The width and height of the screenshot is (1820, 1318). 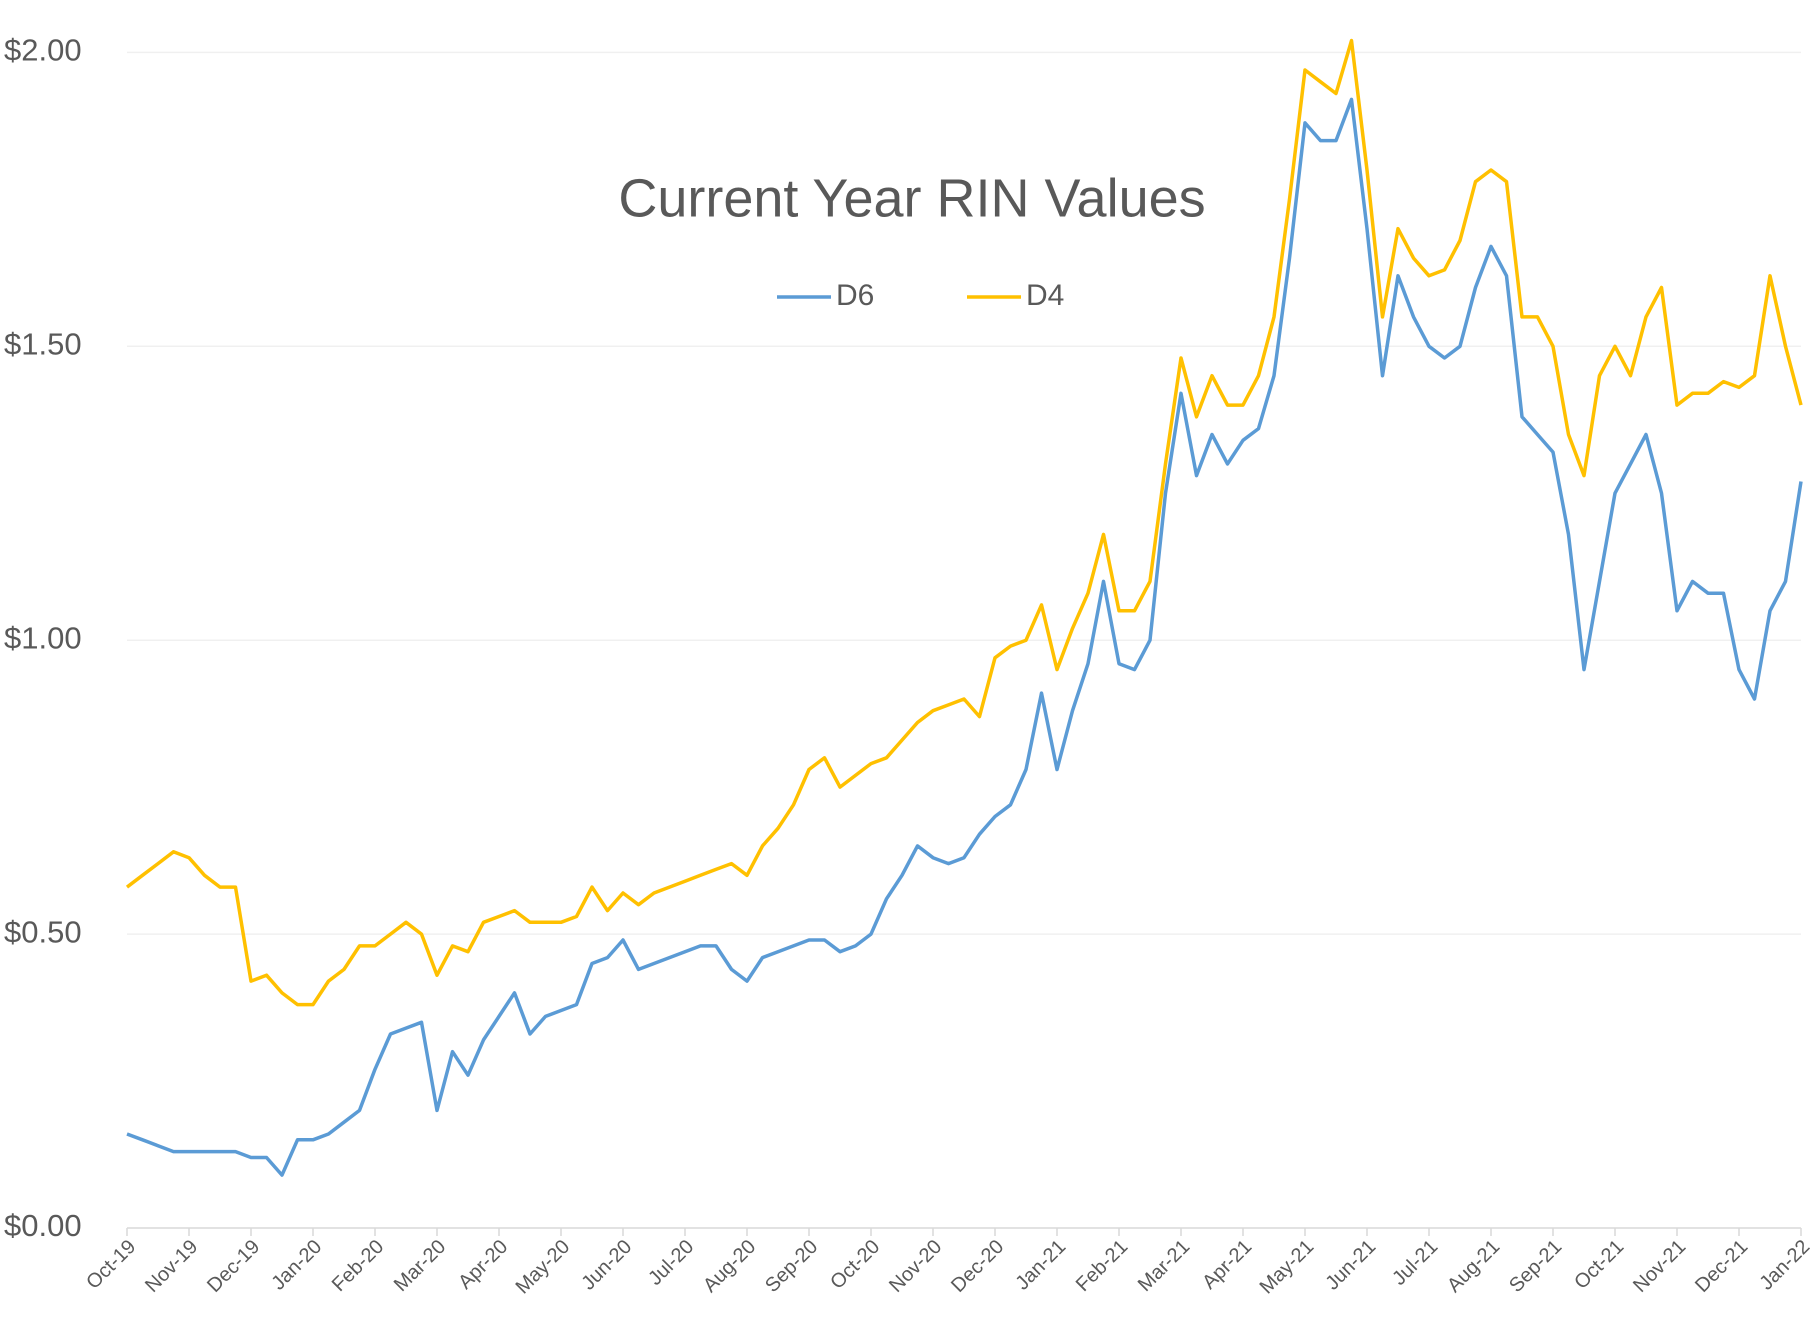 I want to click on y-tick-label: $2.00, so click(x=43, y=50).